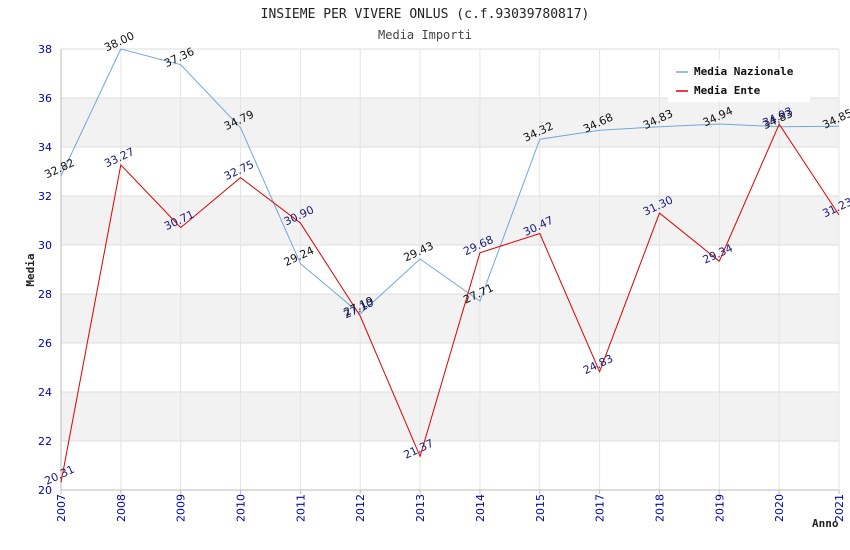 The height and width of the screenshot is (550, 850). I want to click on x-tick-label: 2009, so click(181, 508).